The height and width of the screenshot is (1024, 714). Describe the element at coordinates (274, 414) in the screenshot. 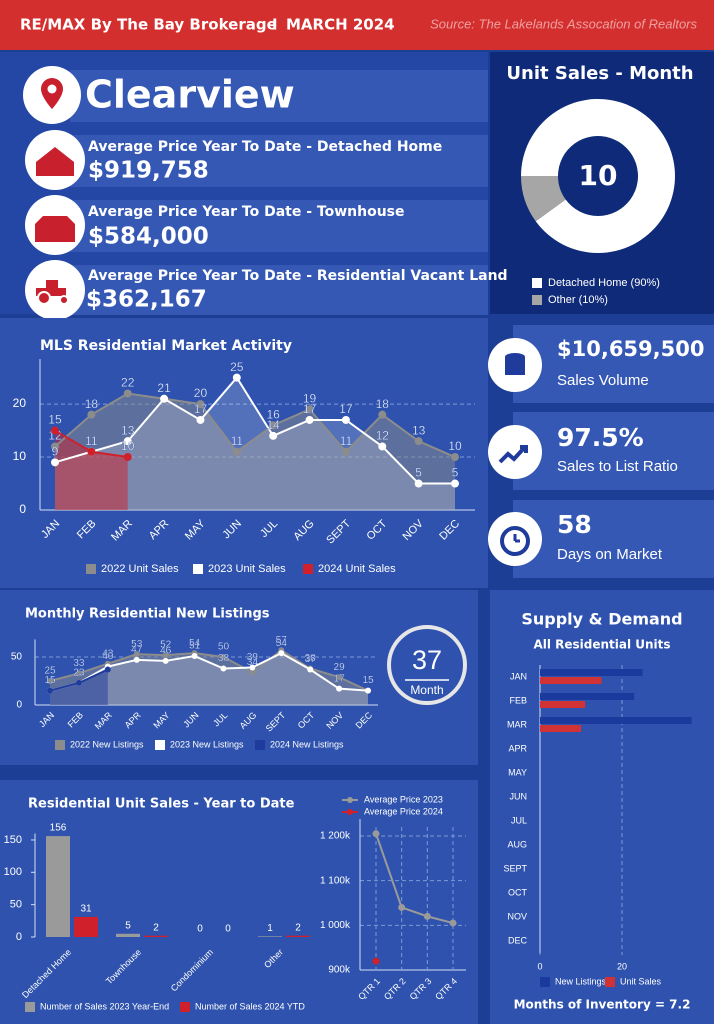

I see `data-label: 16` at that location.